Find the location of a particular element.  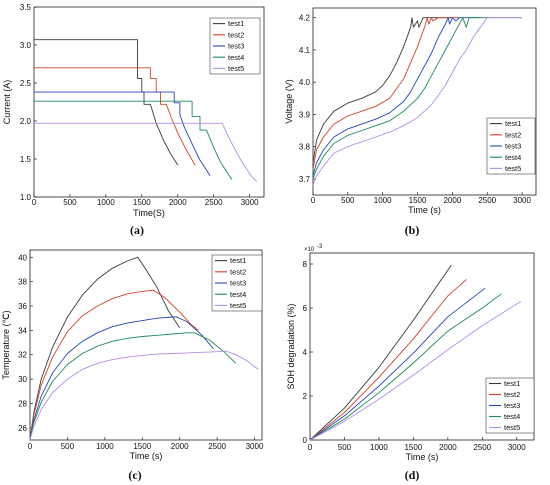

y-tick-label: 3.5 is located at coordinates (26, 7).